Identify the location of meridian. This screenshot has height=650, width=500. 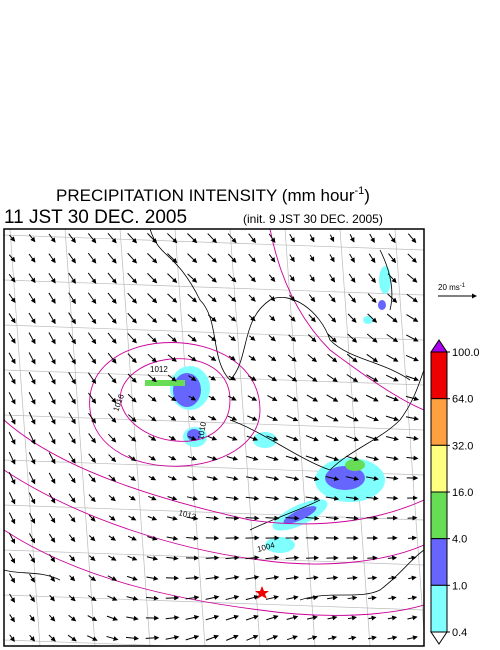
(80, 437).